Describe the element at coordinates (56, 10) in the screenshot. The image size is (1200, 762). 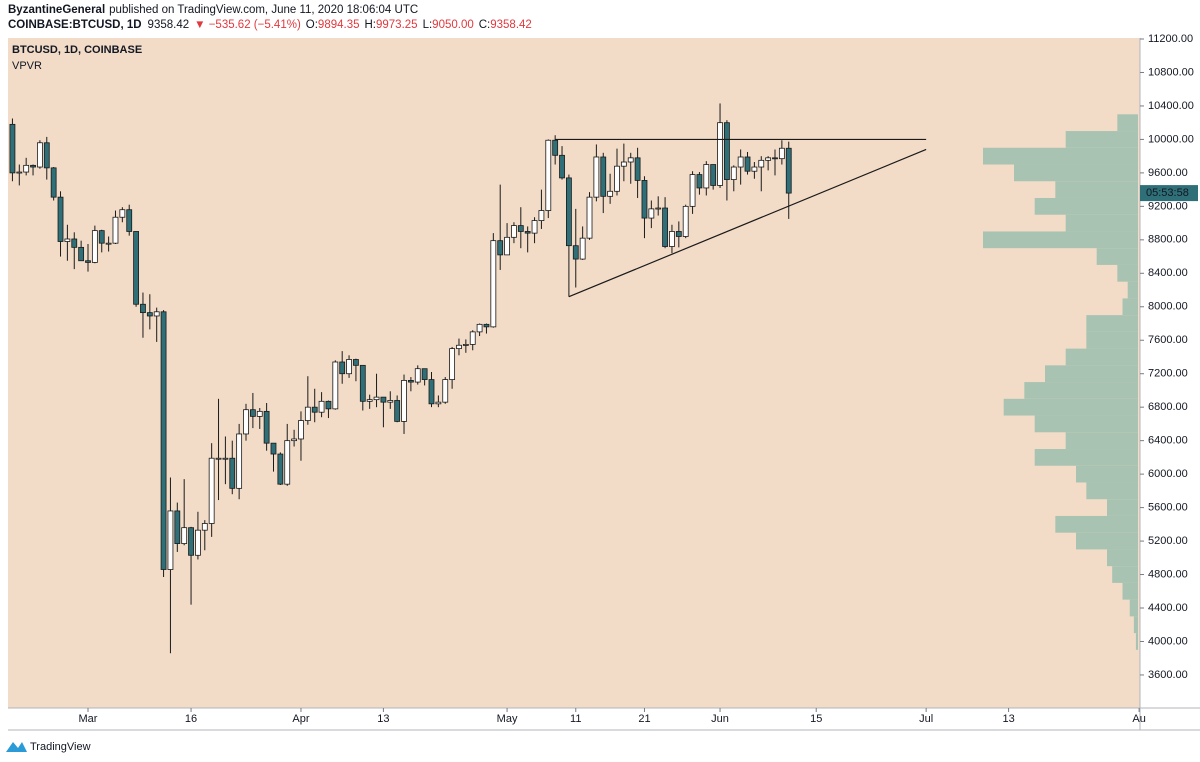
I see `author: ByzantineGeneral` at that location.